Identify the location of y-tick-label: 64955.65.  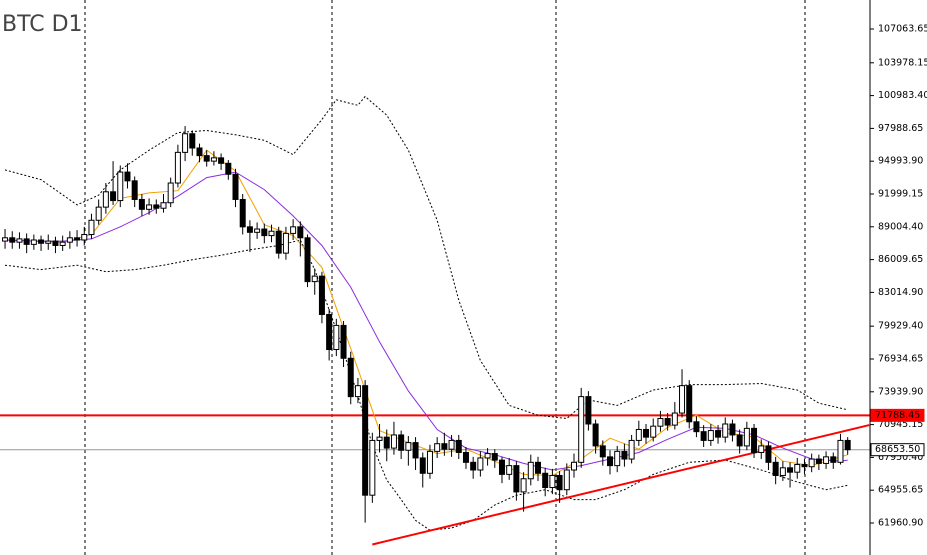
(900, 490).